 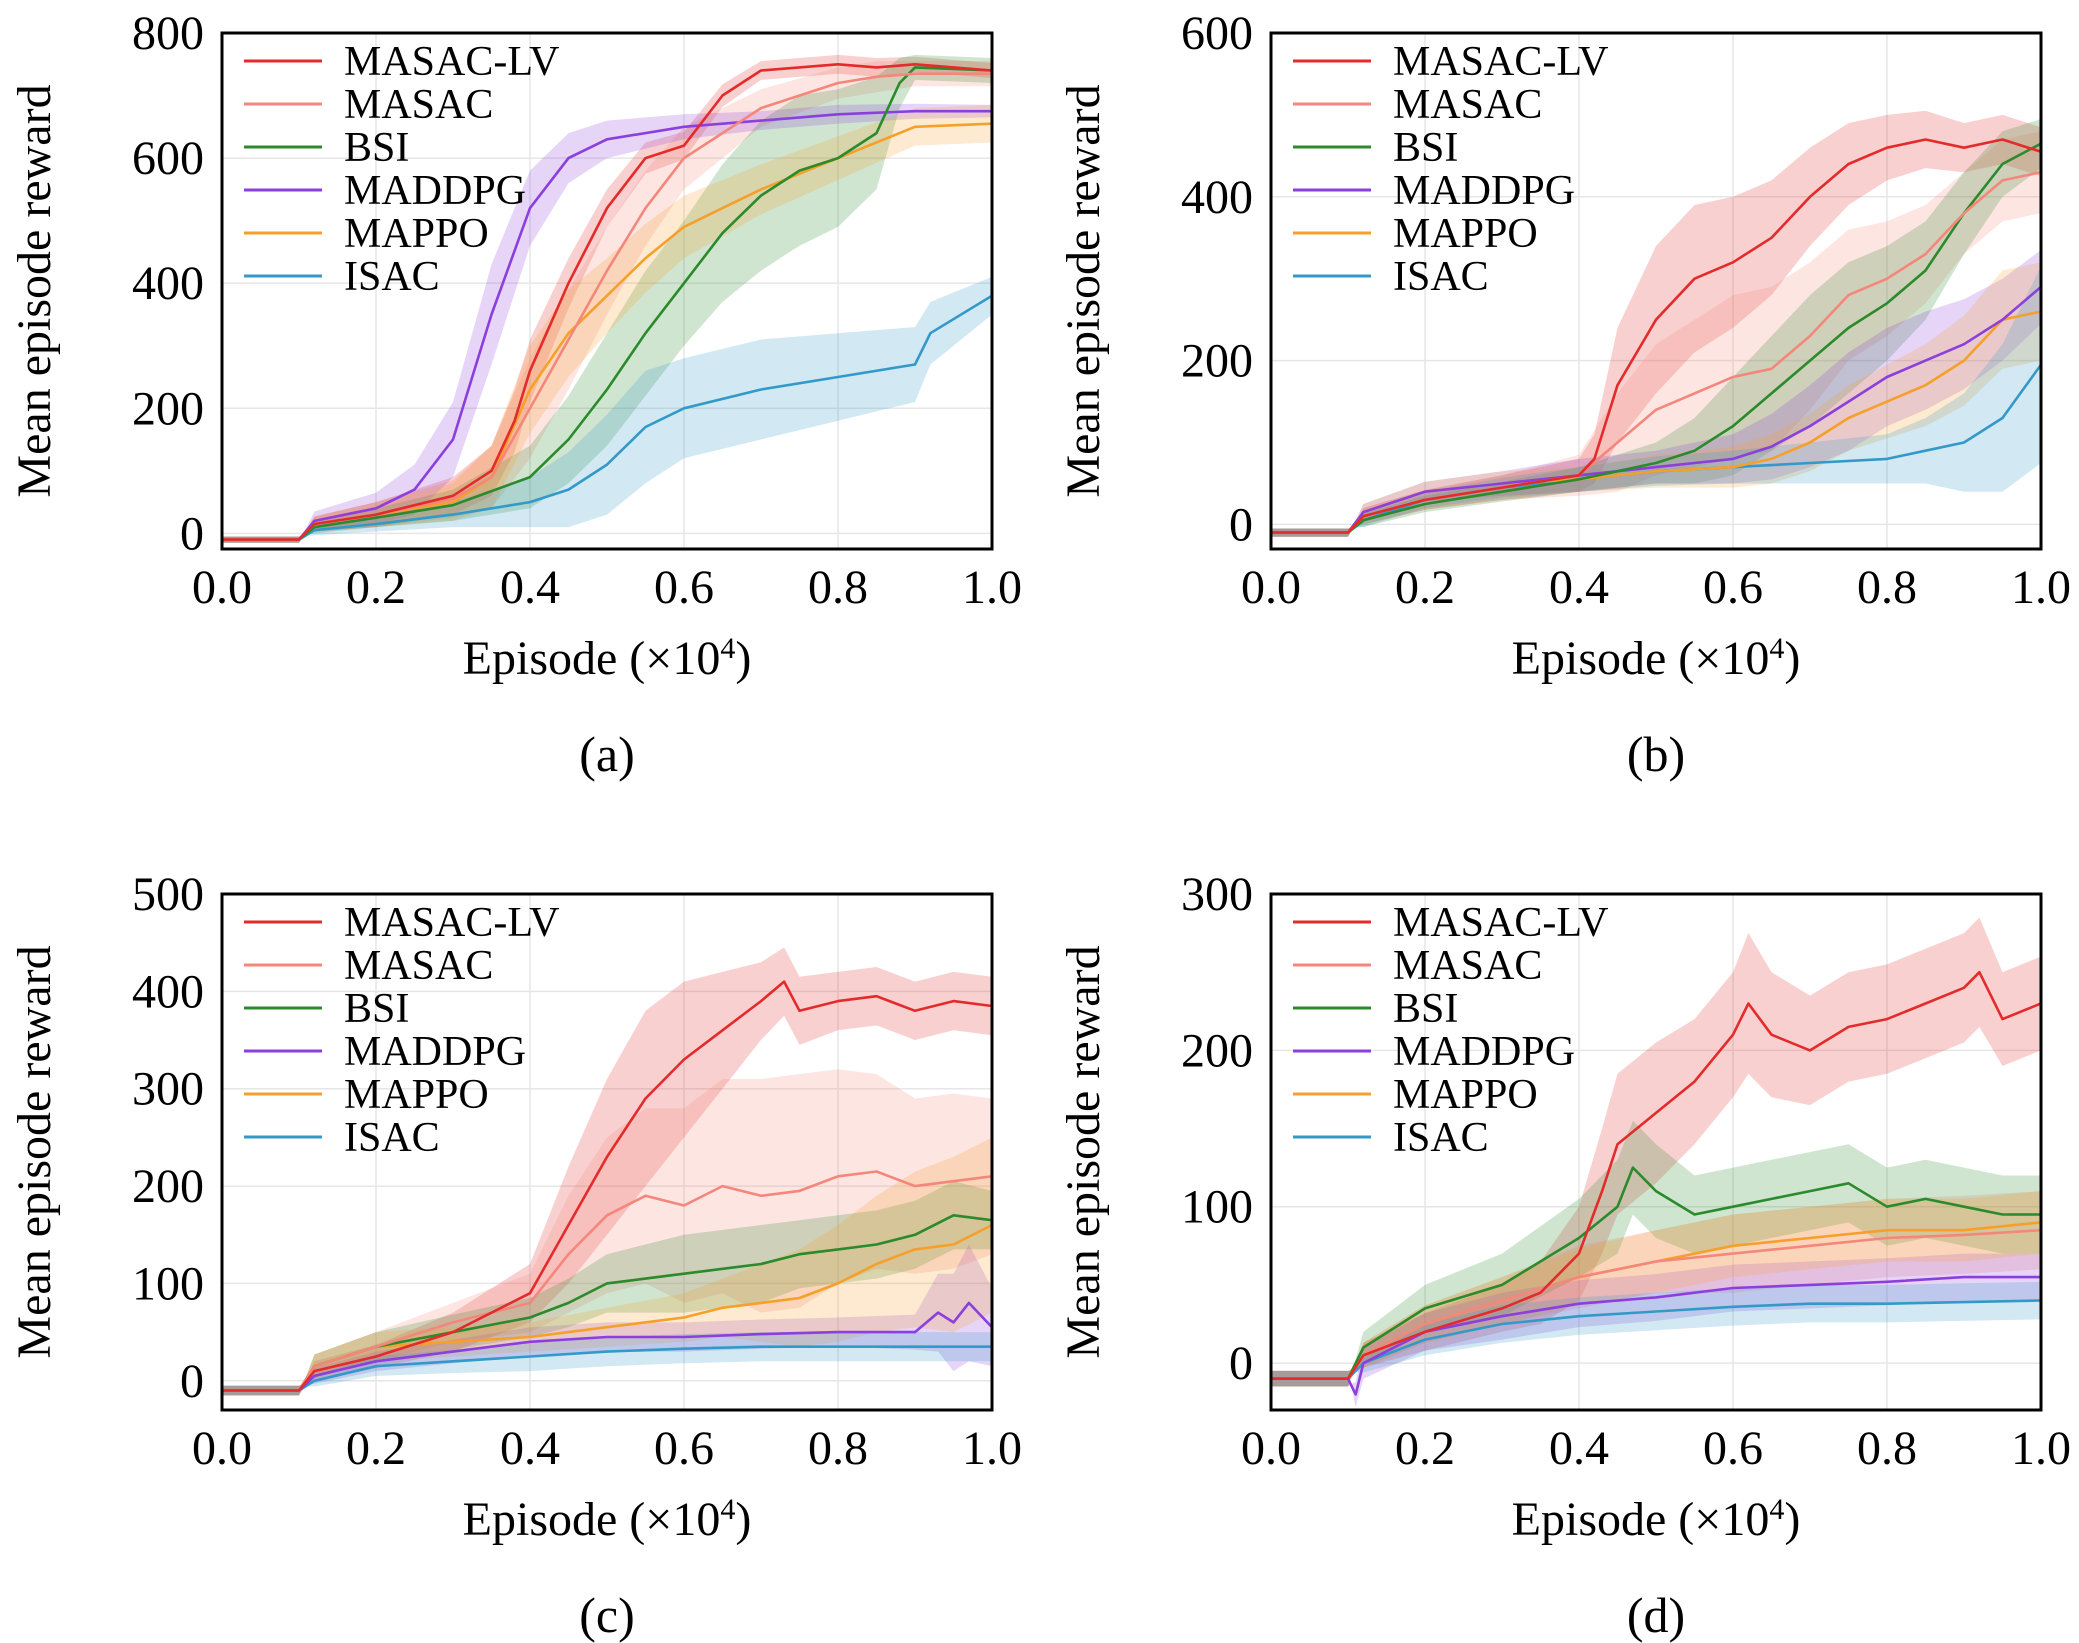 I want to click on panel-caption: (c), so click(x=607, y=1615).